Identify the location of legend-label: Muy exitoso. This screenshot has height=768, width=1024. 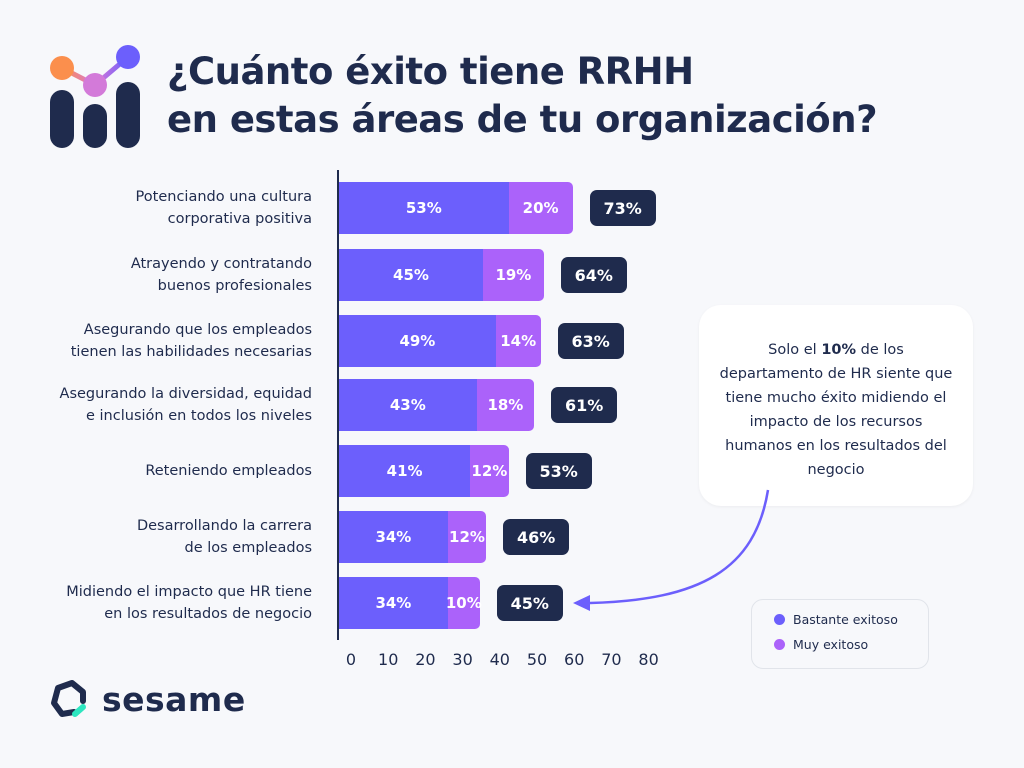
(831, 644).